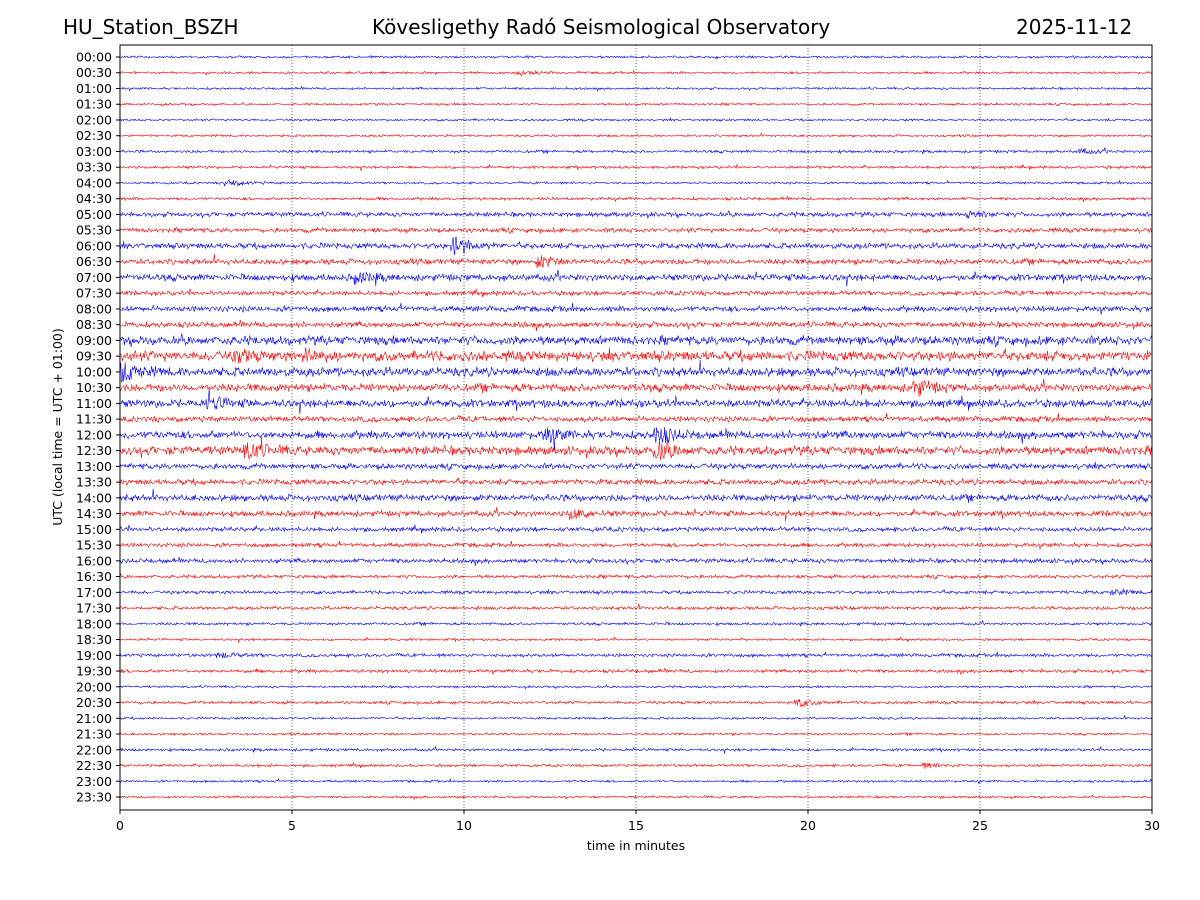 The width and height of the screenshot is (1200, 900). Describe the element at coordinates (94, 214) in the screenshot. I see `y-tick-label: 05:00` at that location.